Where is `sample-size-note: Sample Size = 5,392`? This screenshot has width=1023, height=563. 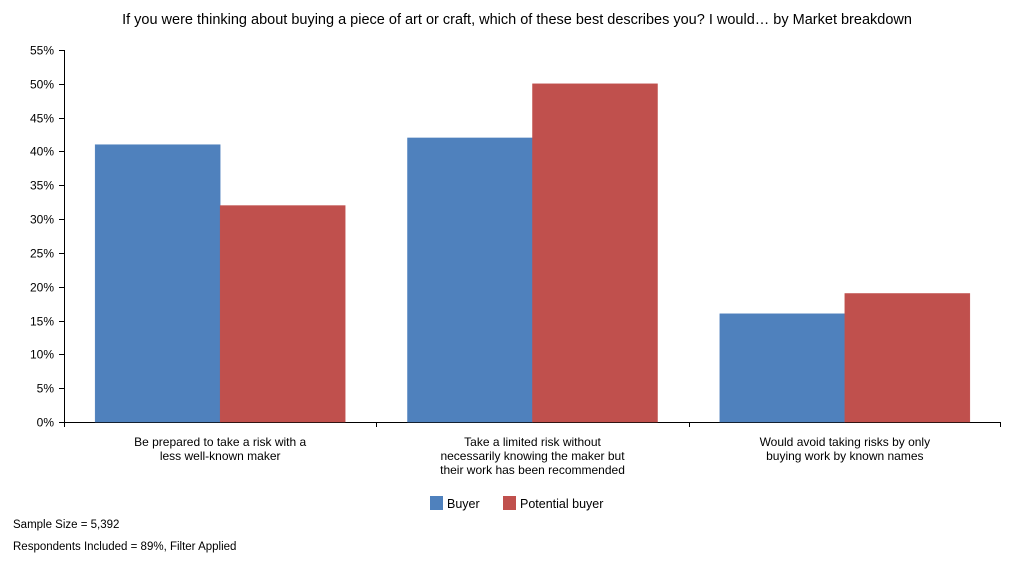 sample-size-note: Sample Size = 5,392 is located at coordinates (66, 525).